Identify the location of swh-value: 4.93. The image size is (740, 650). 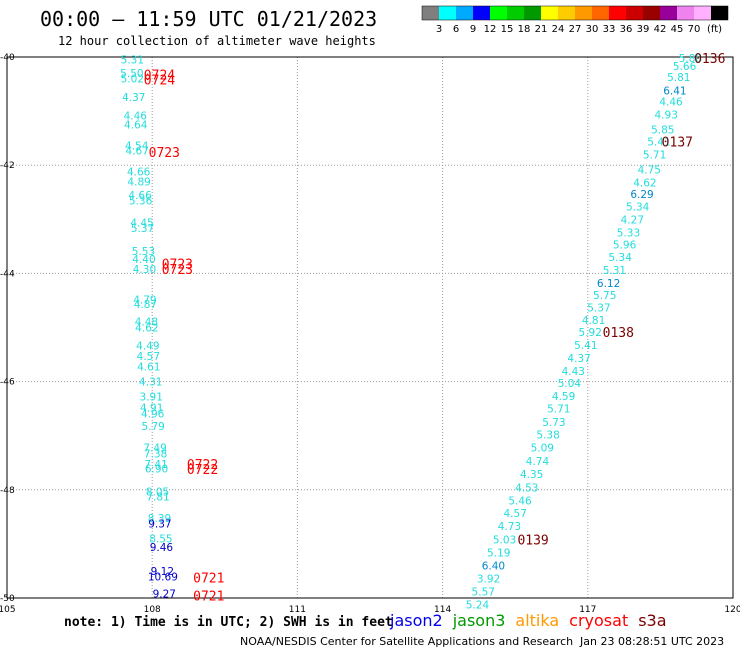
(666, 115).